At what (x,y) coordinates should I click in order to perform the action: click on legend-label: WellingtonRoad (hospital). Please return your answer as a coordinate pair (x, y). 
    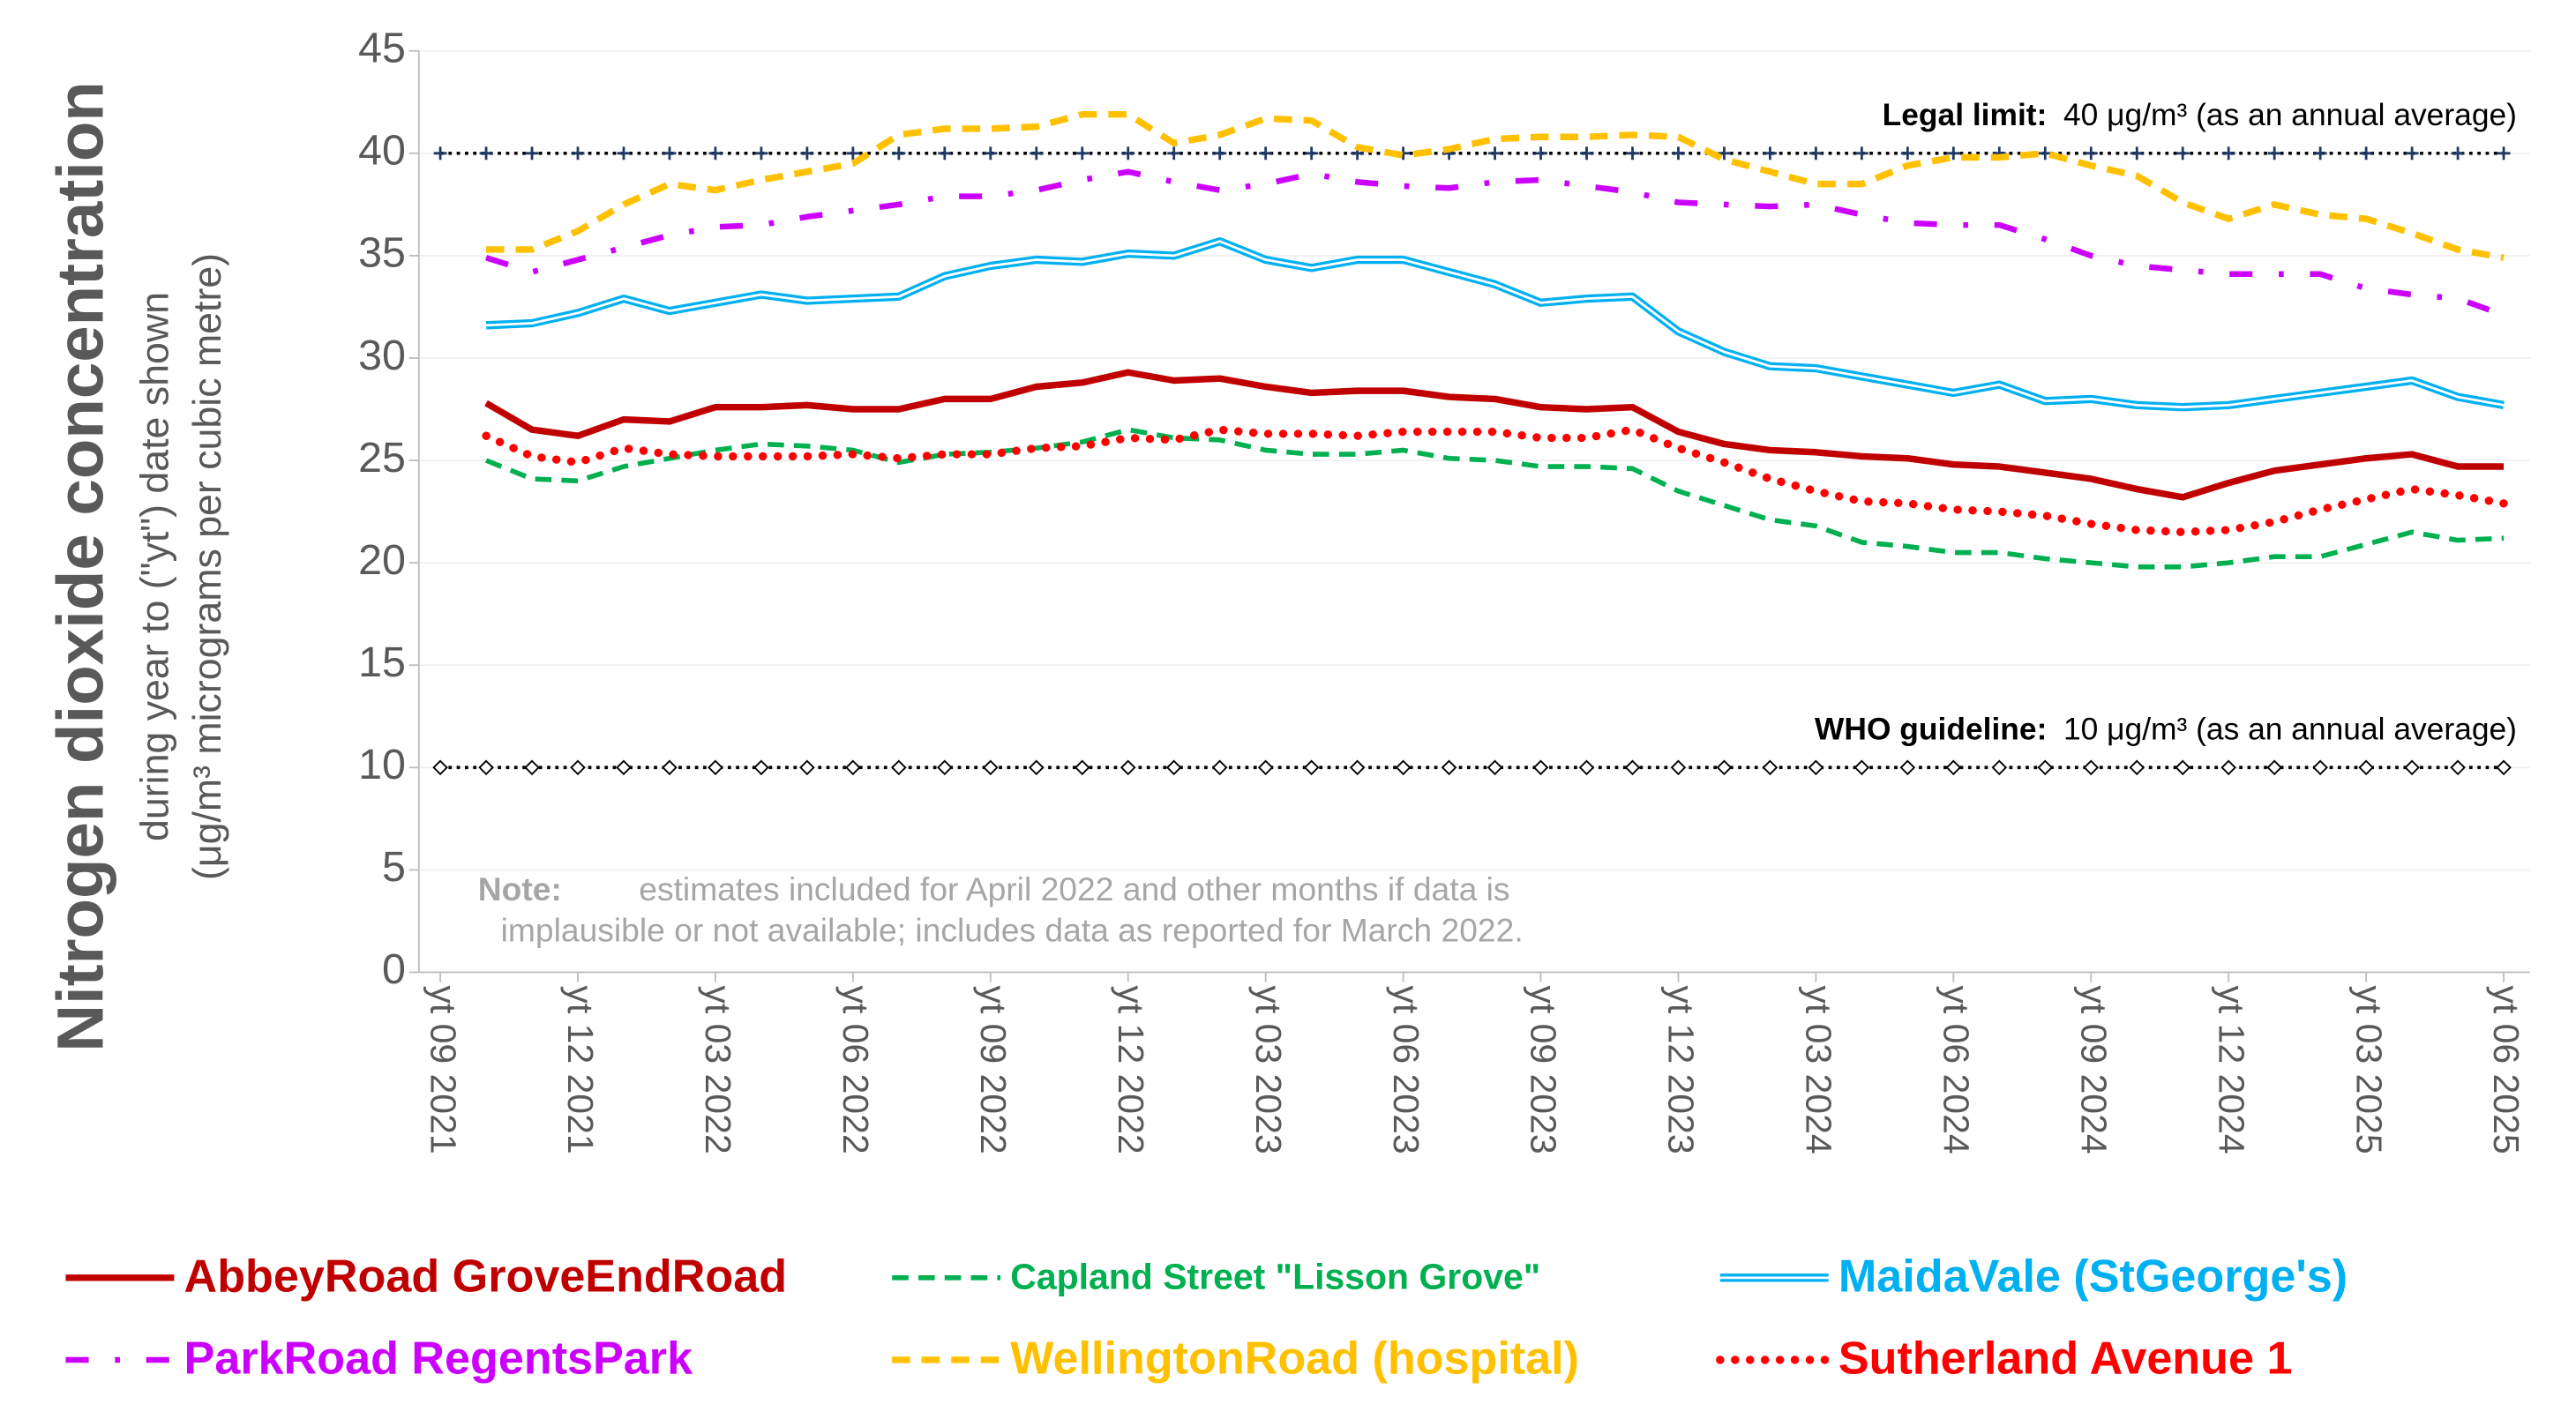
    Looking at the image, I should click on (1295, 1359).